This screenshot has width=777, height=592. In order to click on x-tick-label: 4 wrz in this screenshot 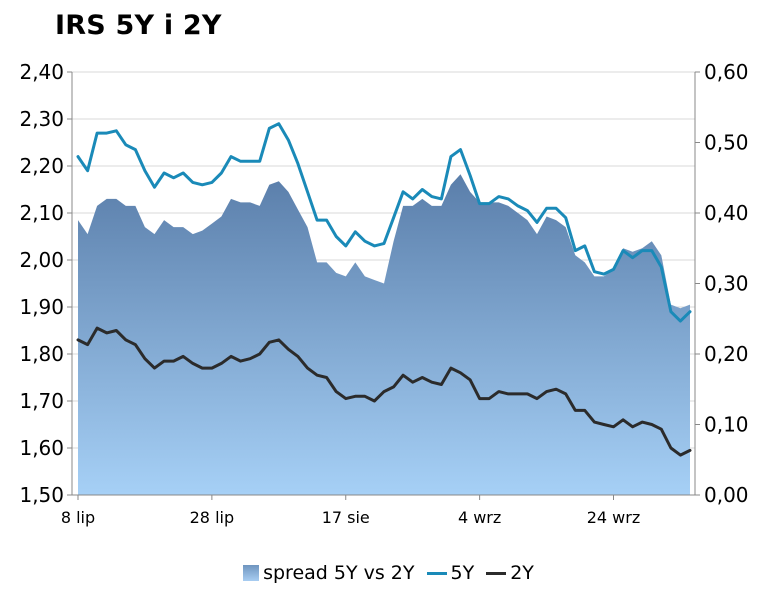, I will do `click(479, 517)`.